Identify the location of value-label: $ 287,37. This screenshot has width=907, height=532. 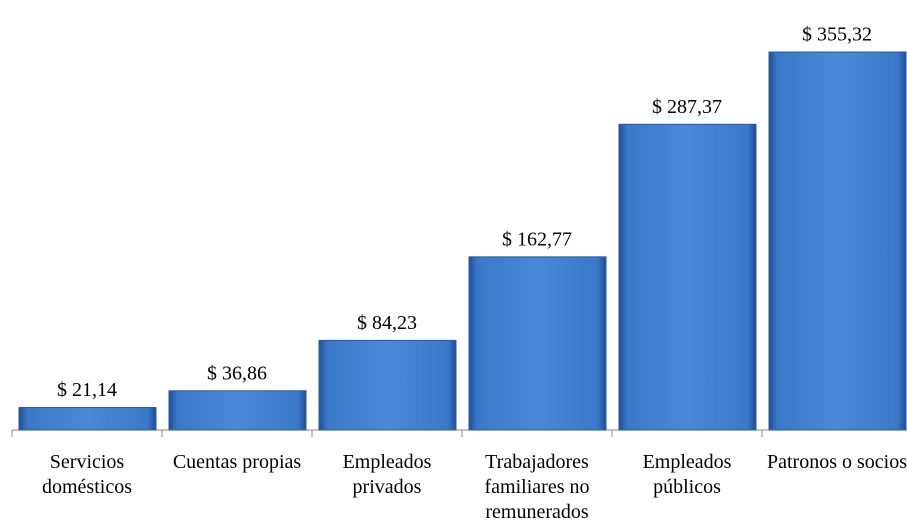
(687, 107).